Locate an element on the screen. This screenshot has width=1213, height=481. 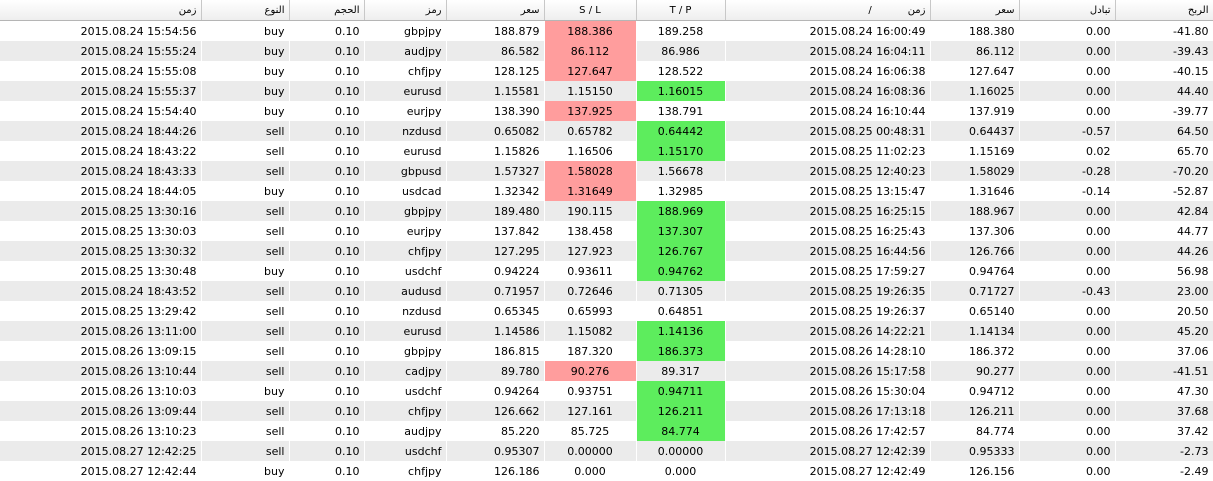
cell-symbol: gbpusd is located at coordinates (405, 171).